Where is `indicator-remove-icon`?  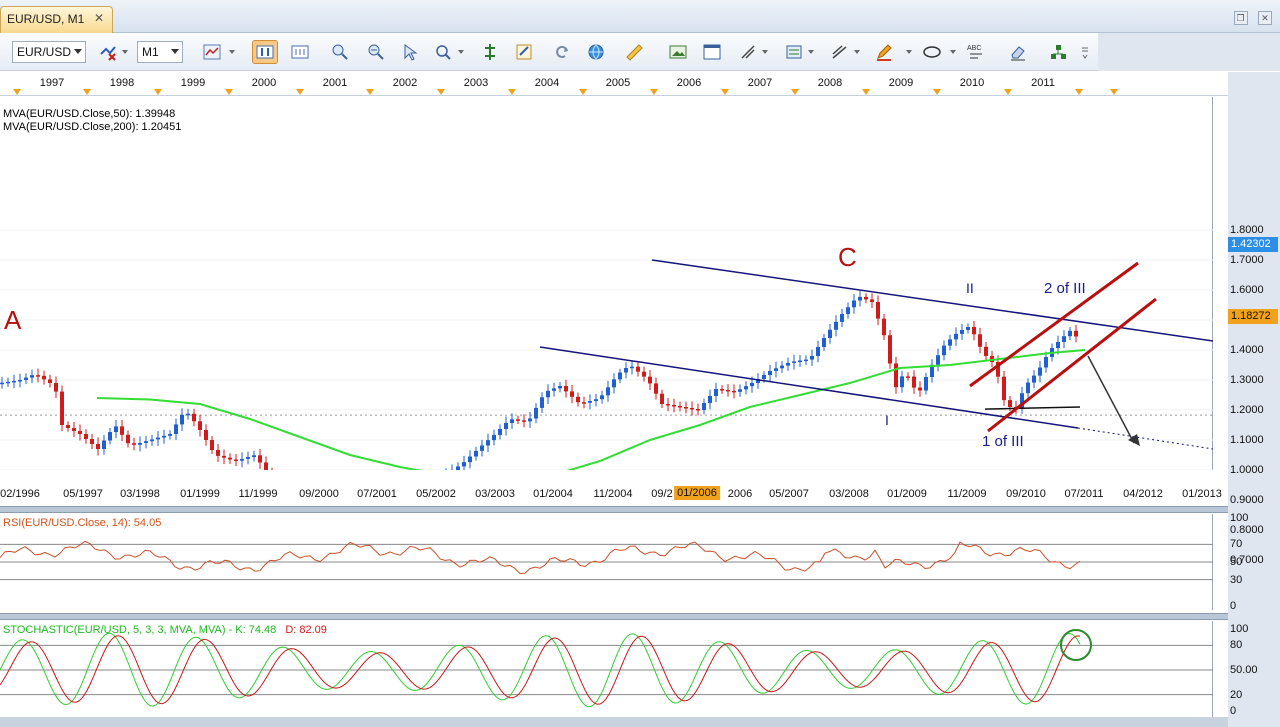
indicator-remove-icon is located at coordinates (108, 52).